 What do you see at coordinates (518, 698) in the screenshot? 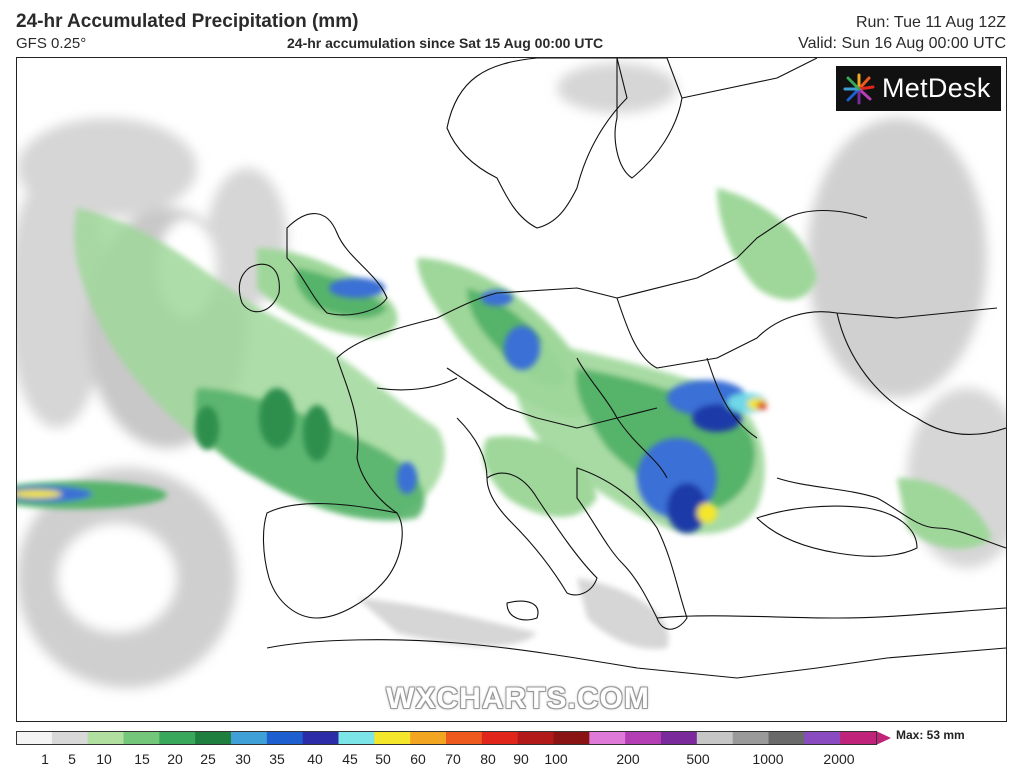
I see `wxcharts-watermark: WXCHARTS.COM` at bounding box center [518, 698].